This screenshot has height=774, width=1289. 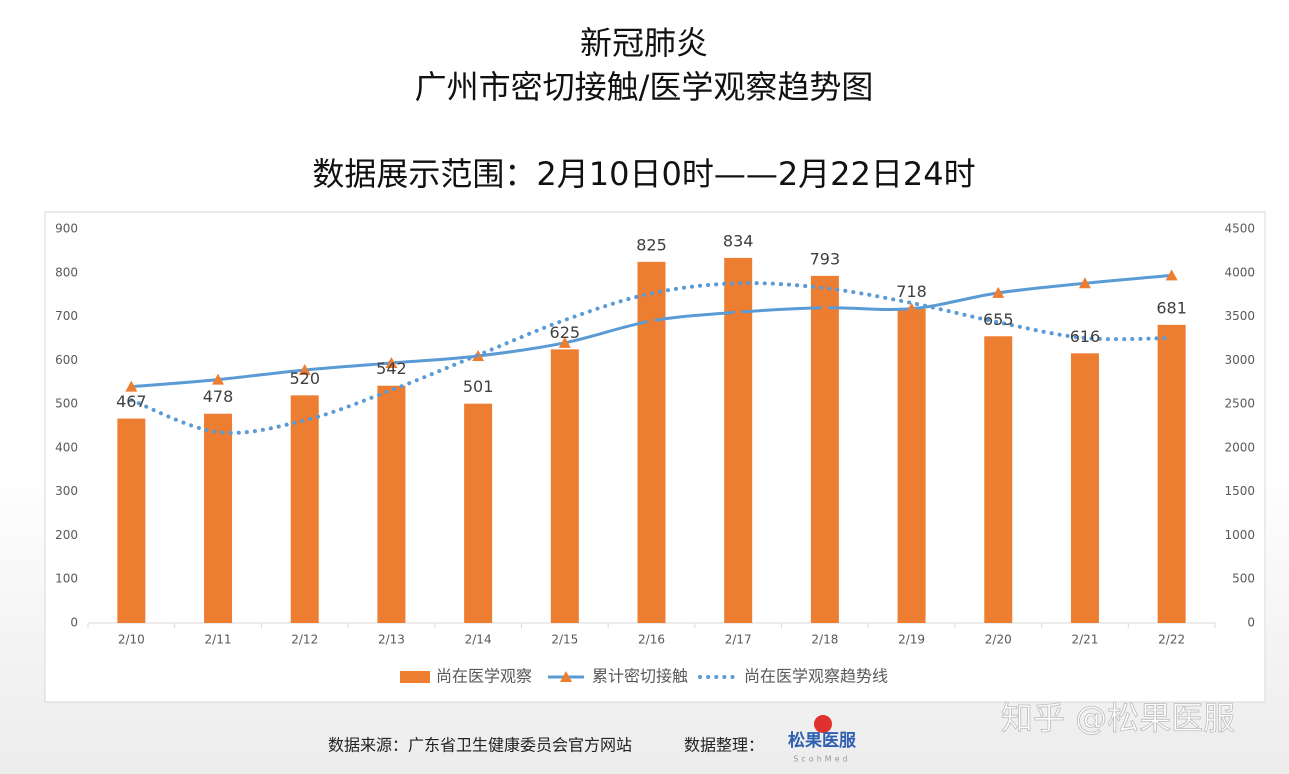 I want to click on data-label: 834, so click(x=738, y=240).